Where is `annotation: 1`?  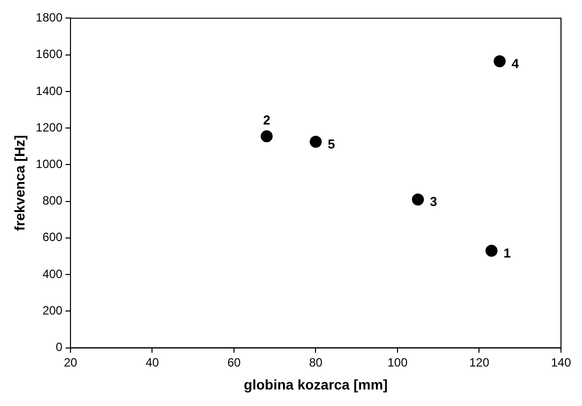 annotation: 1 is located at coordinates (507, 252).